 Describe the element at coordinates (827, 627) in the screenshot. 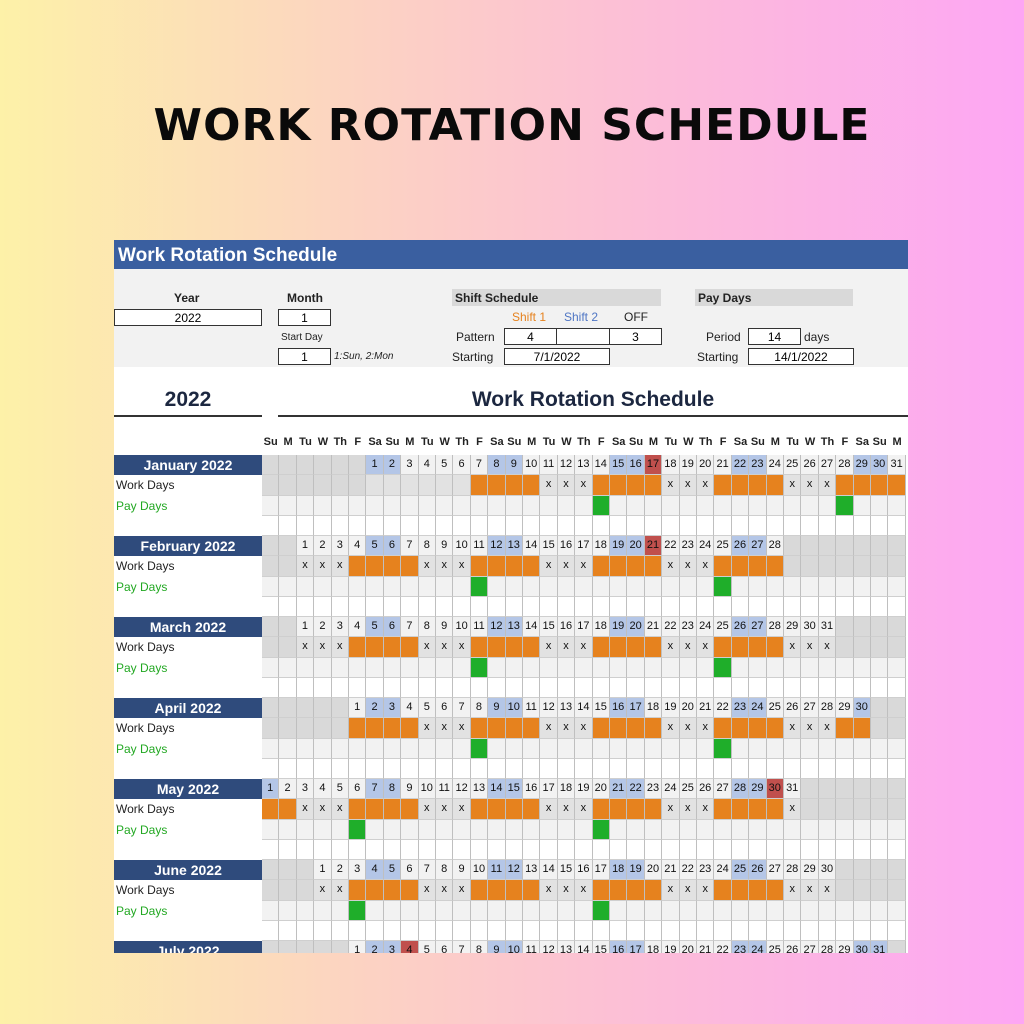

I see `date-cell: 31` at that location.